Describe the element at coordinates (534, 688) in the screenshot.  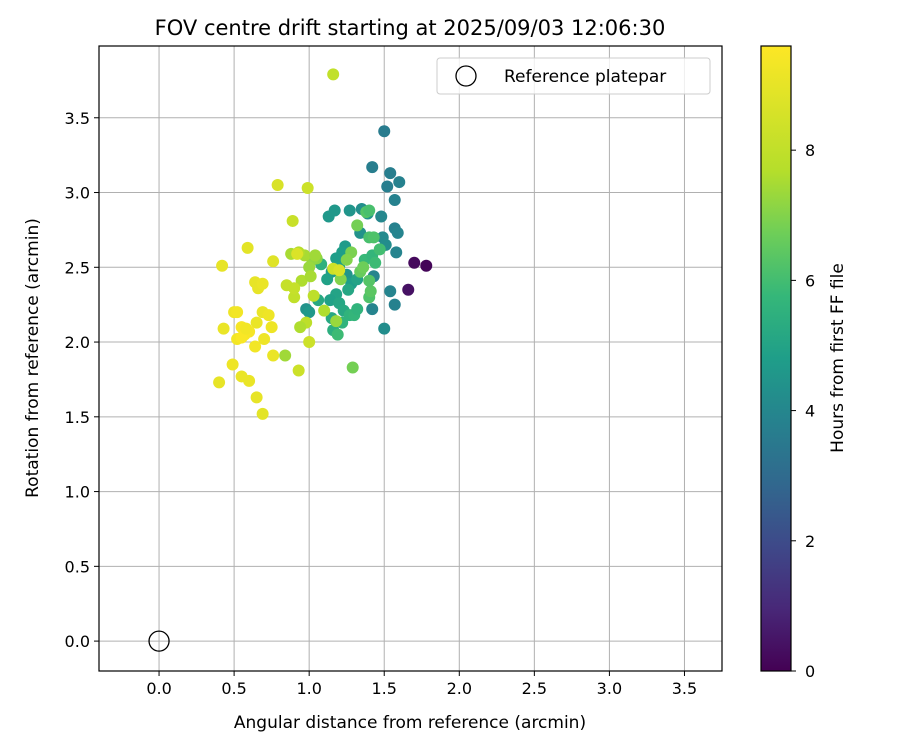
I see `x-tick-label: 2.5` at that location.